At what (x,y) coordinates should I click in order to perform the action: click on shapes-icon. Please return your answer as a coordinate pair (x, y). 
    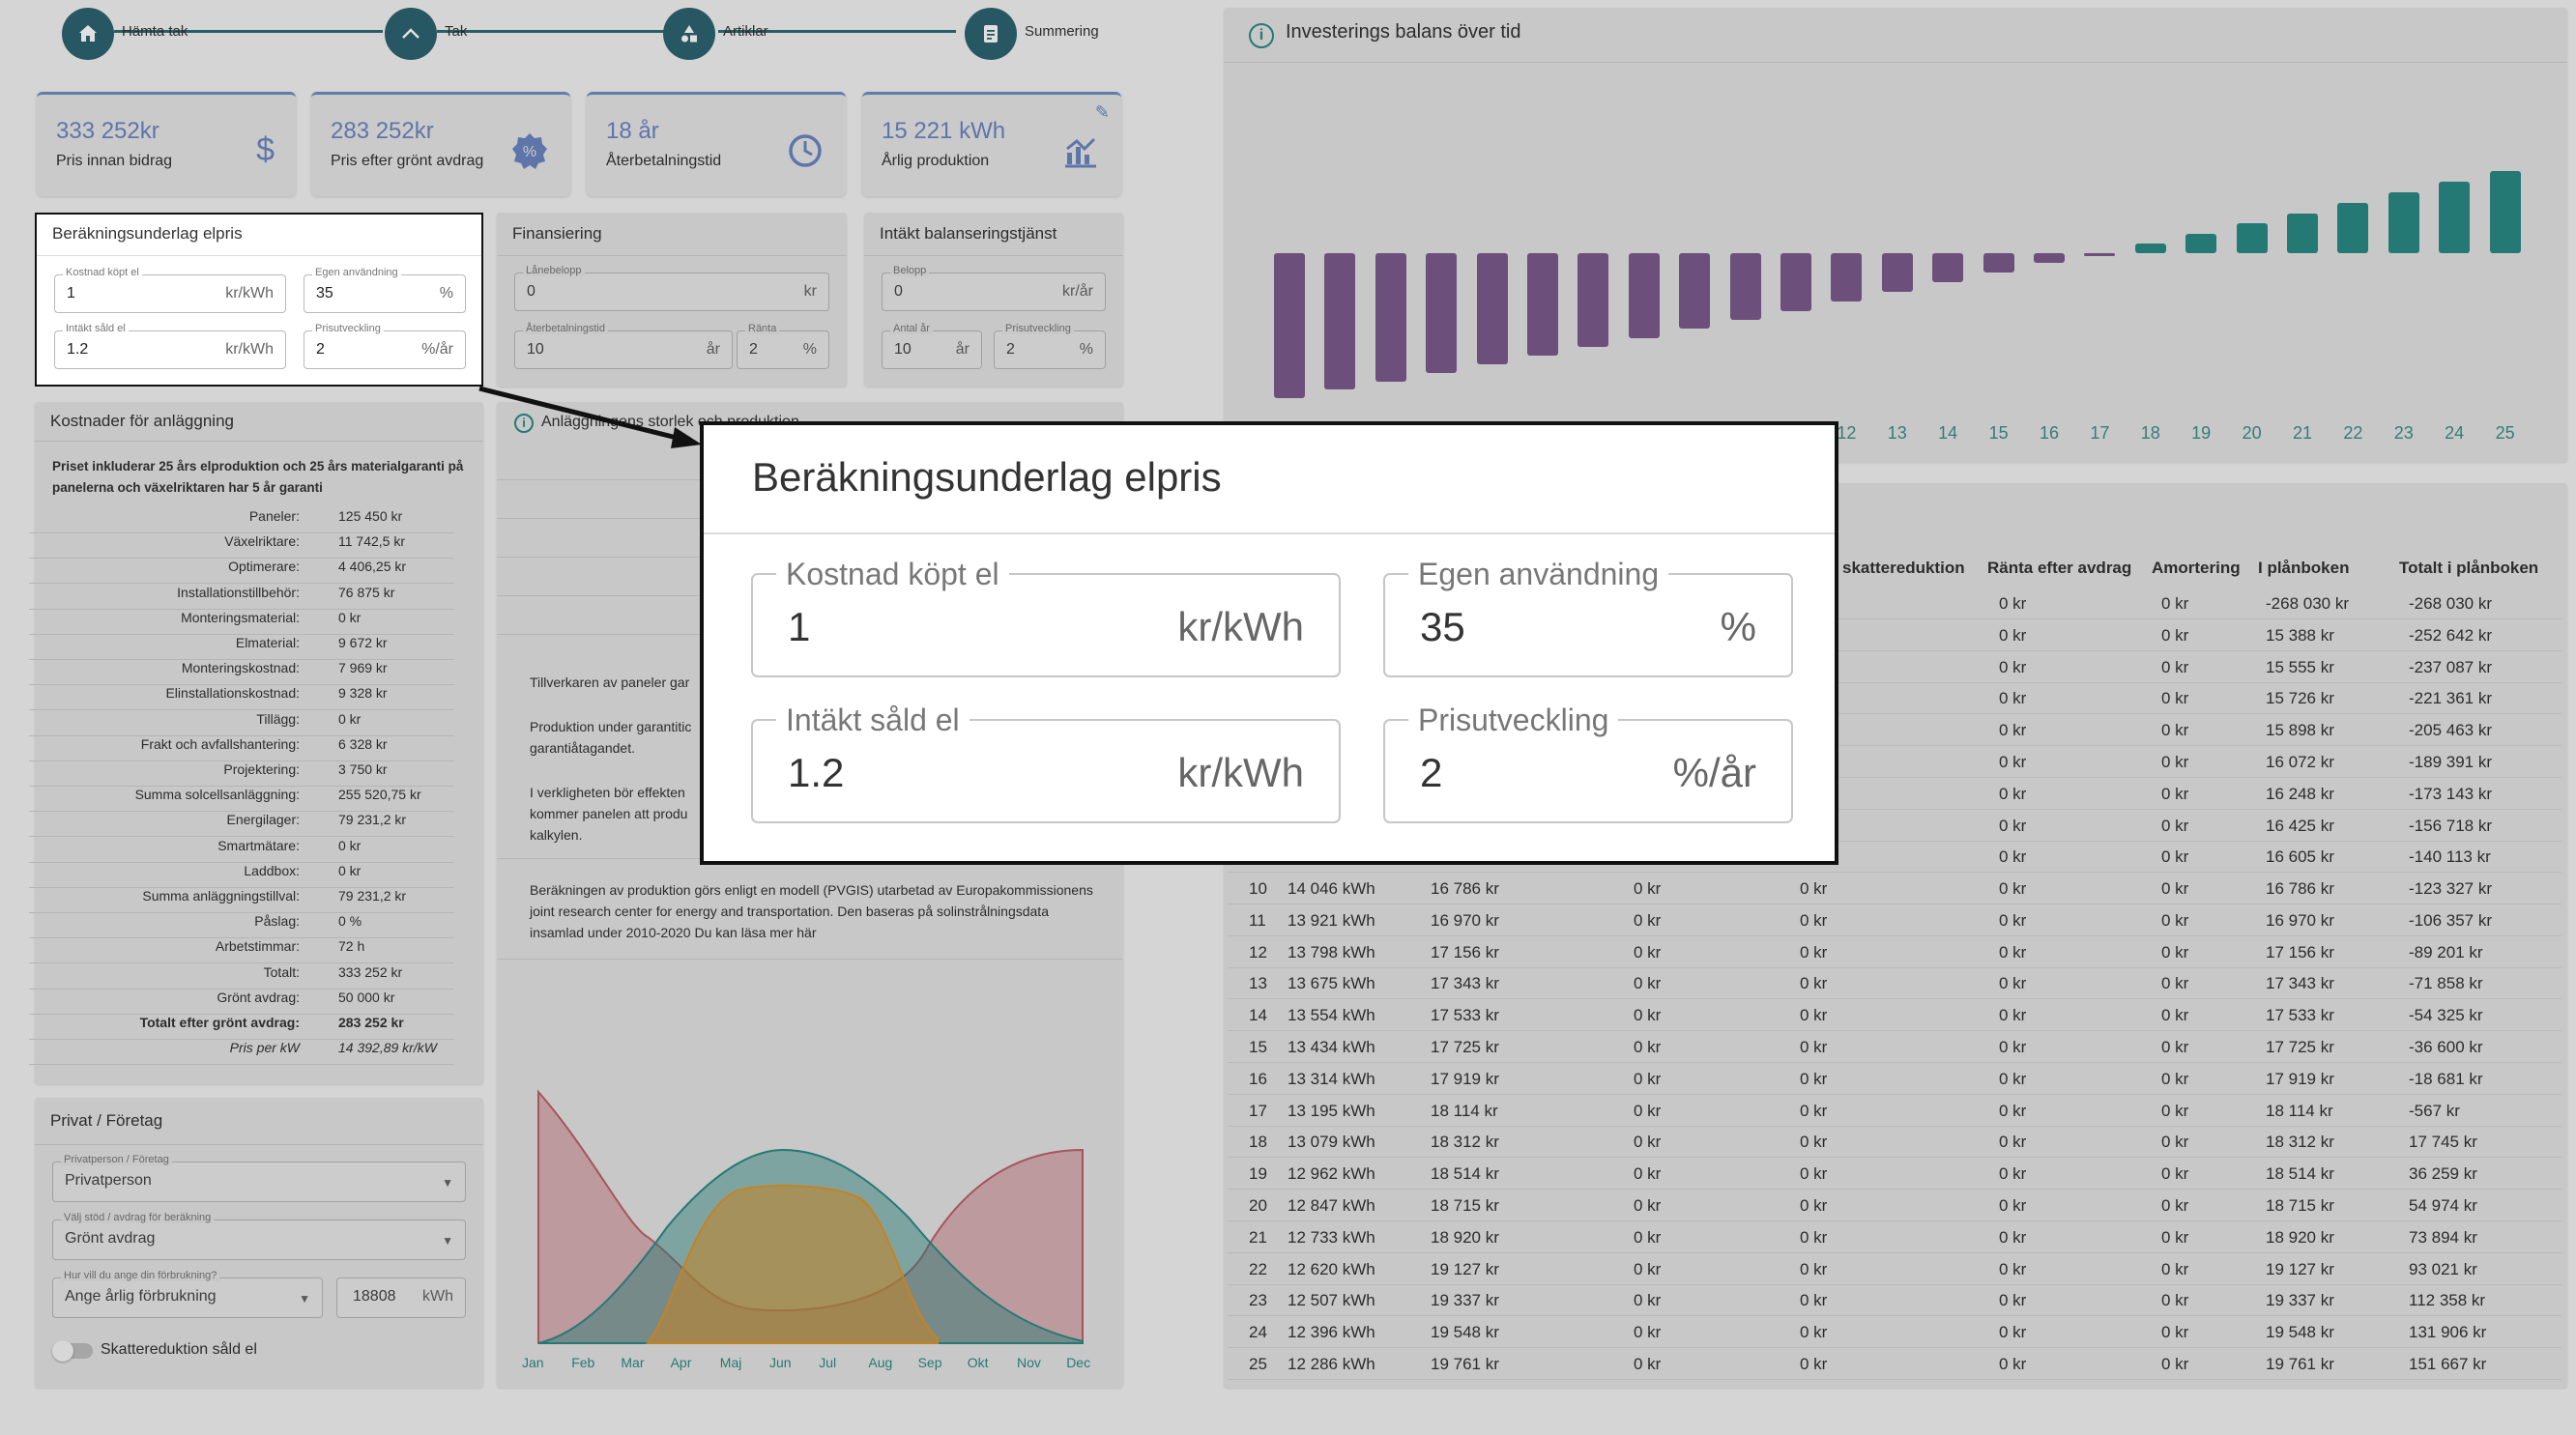
    Looking at the image, I should click on (689, 34).